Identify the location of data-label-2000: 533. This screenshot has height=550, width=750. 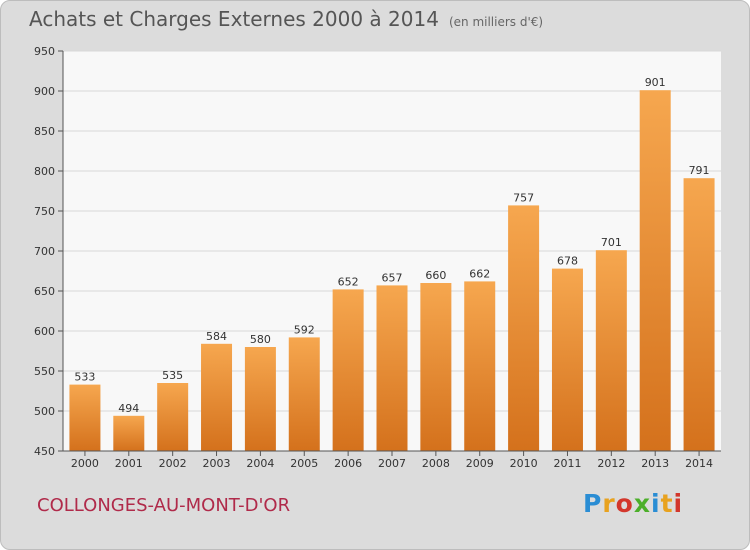
(84, 377).